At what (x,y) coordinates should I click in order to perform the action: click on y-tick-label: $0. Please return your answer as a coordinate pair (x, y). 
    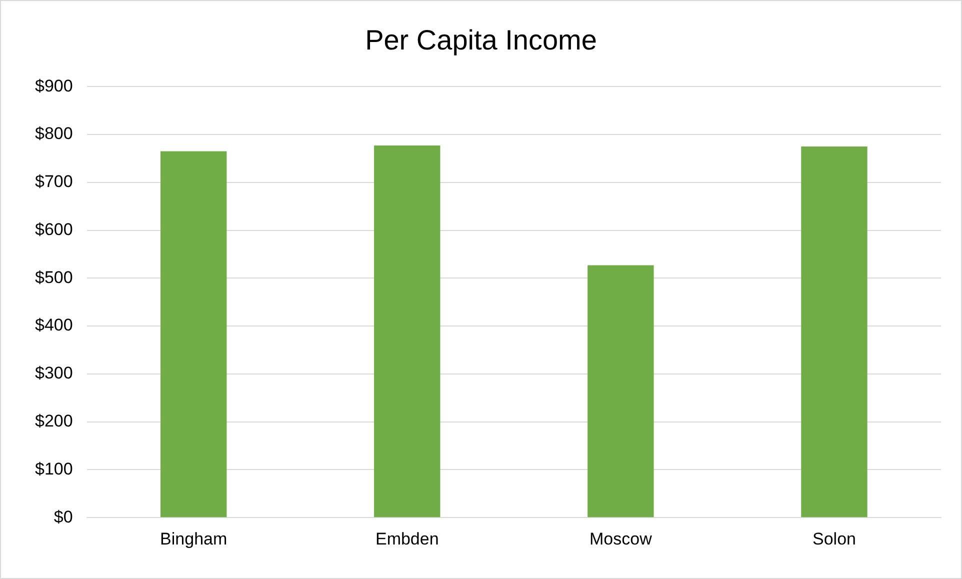
    Looking at the image, I should click on (63, 516).